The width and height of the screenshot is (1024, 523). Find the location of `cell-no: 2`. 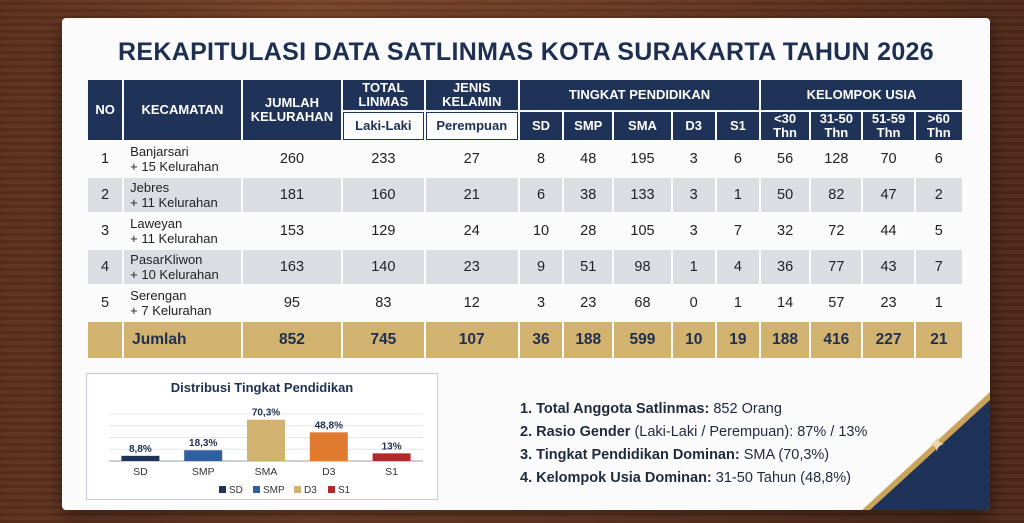

cell-no: 2 is located at coordinates (105, 195).